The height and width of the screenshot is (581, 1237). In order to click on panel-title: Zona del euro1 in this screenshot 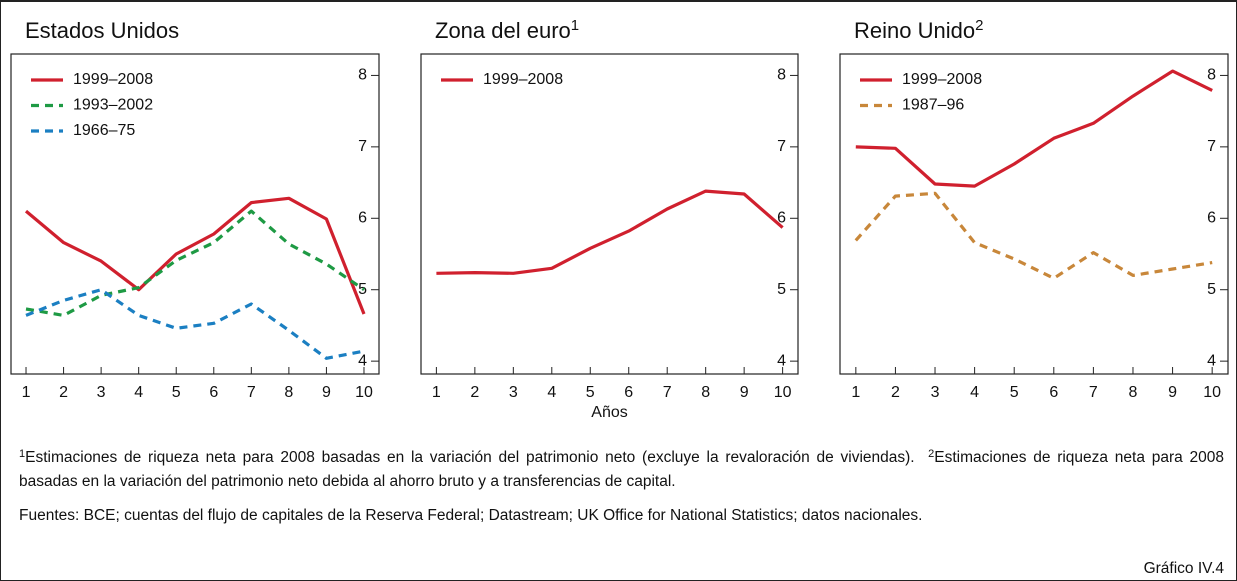, I will do `click(507, 30)`.